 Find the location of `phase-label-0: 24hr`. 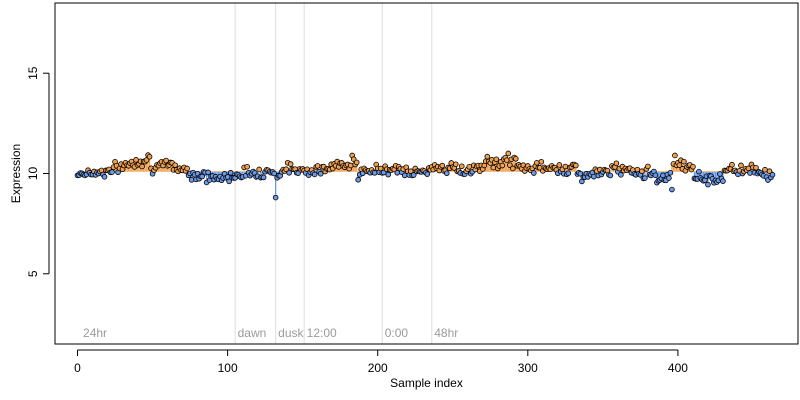

phase-label-0: 24hr is located at coordinates (95, 333).